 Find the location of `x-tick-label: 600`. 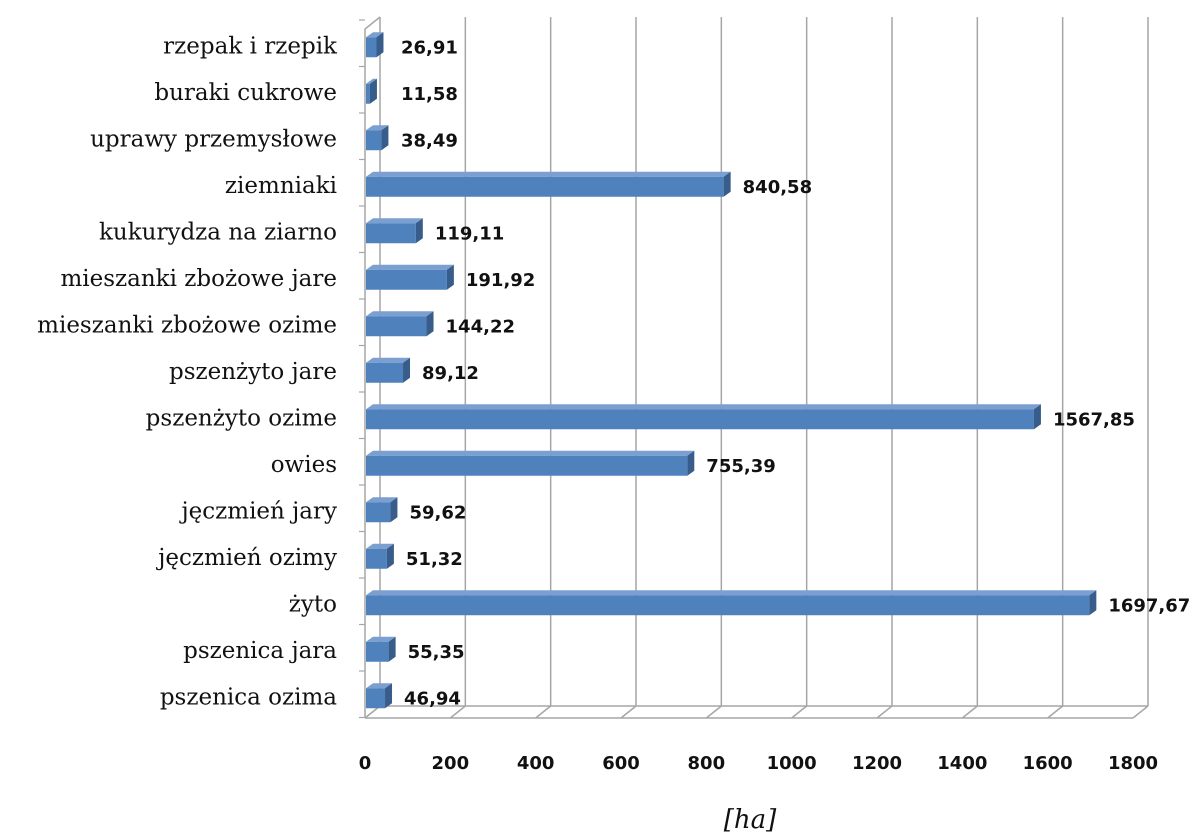

x-tick-label: 600 is located at coordinates (621, 763).